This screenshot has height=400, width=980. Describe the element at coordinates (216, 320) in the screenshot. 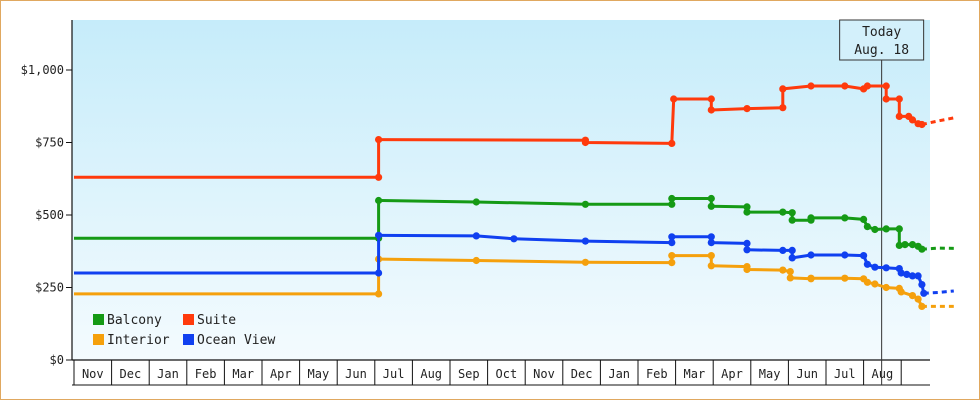

I see `legend-label-suite: Suite` at that location.